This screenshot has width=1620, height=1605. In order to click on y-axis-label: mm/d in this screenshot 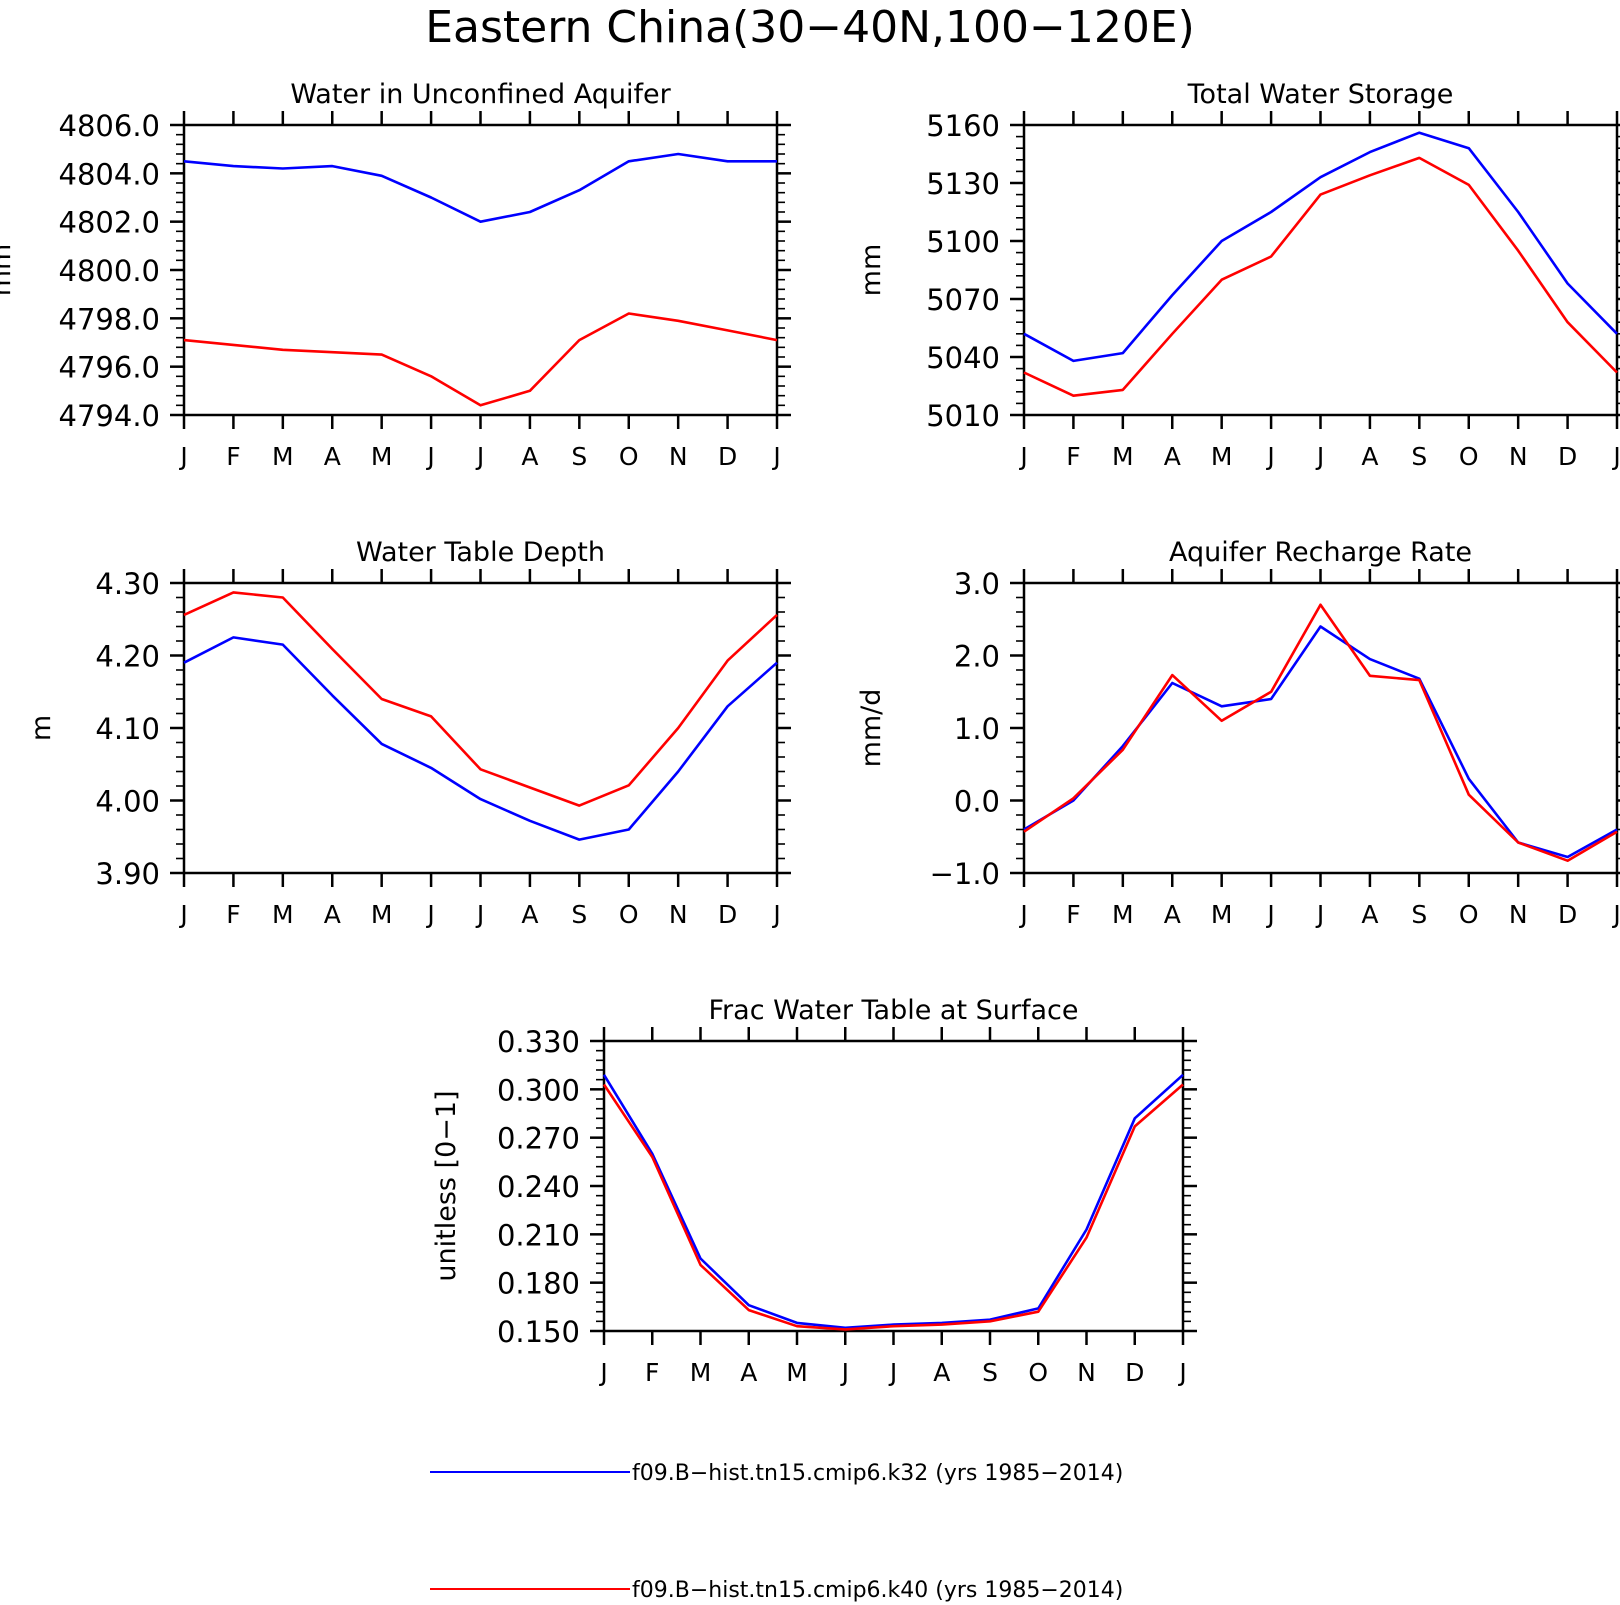, I will do `click(871, 728)`.